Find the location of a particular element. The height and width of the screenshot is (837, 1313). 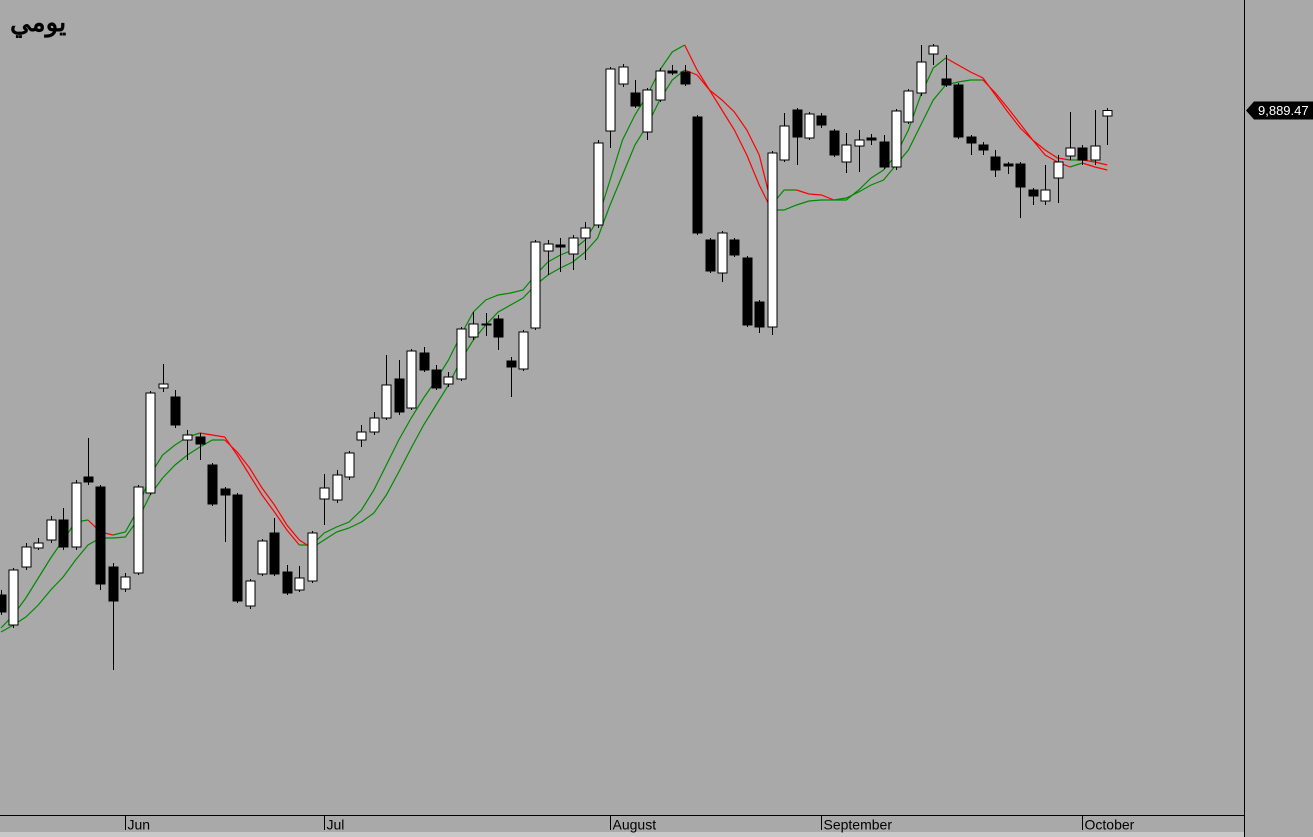

chart-title: يومي is located at coordinates (38, 23).